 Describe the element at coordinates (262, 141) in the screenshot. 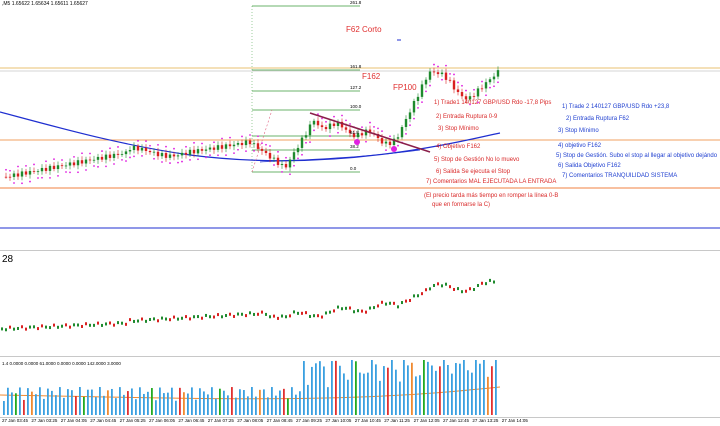

I see `dotted-fib-anchor` at that location.